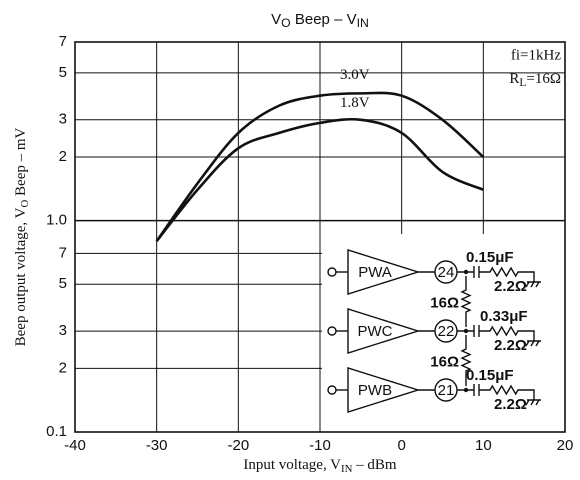 The image size is (580, 480). What do you see at coordinates (504, 316) in the screenshot?
I see `capacitor-label: 0.33μF` at bounding box center [504, 316].